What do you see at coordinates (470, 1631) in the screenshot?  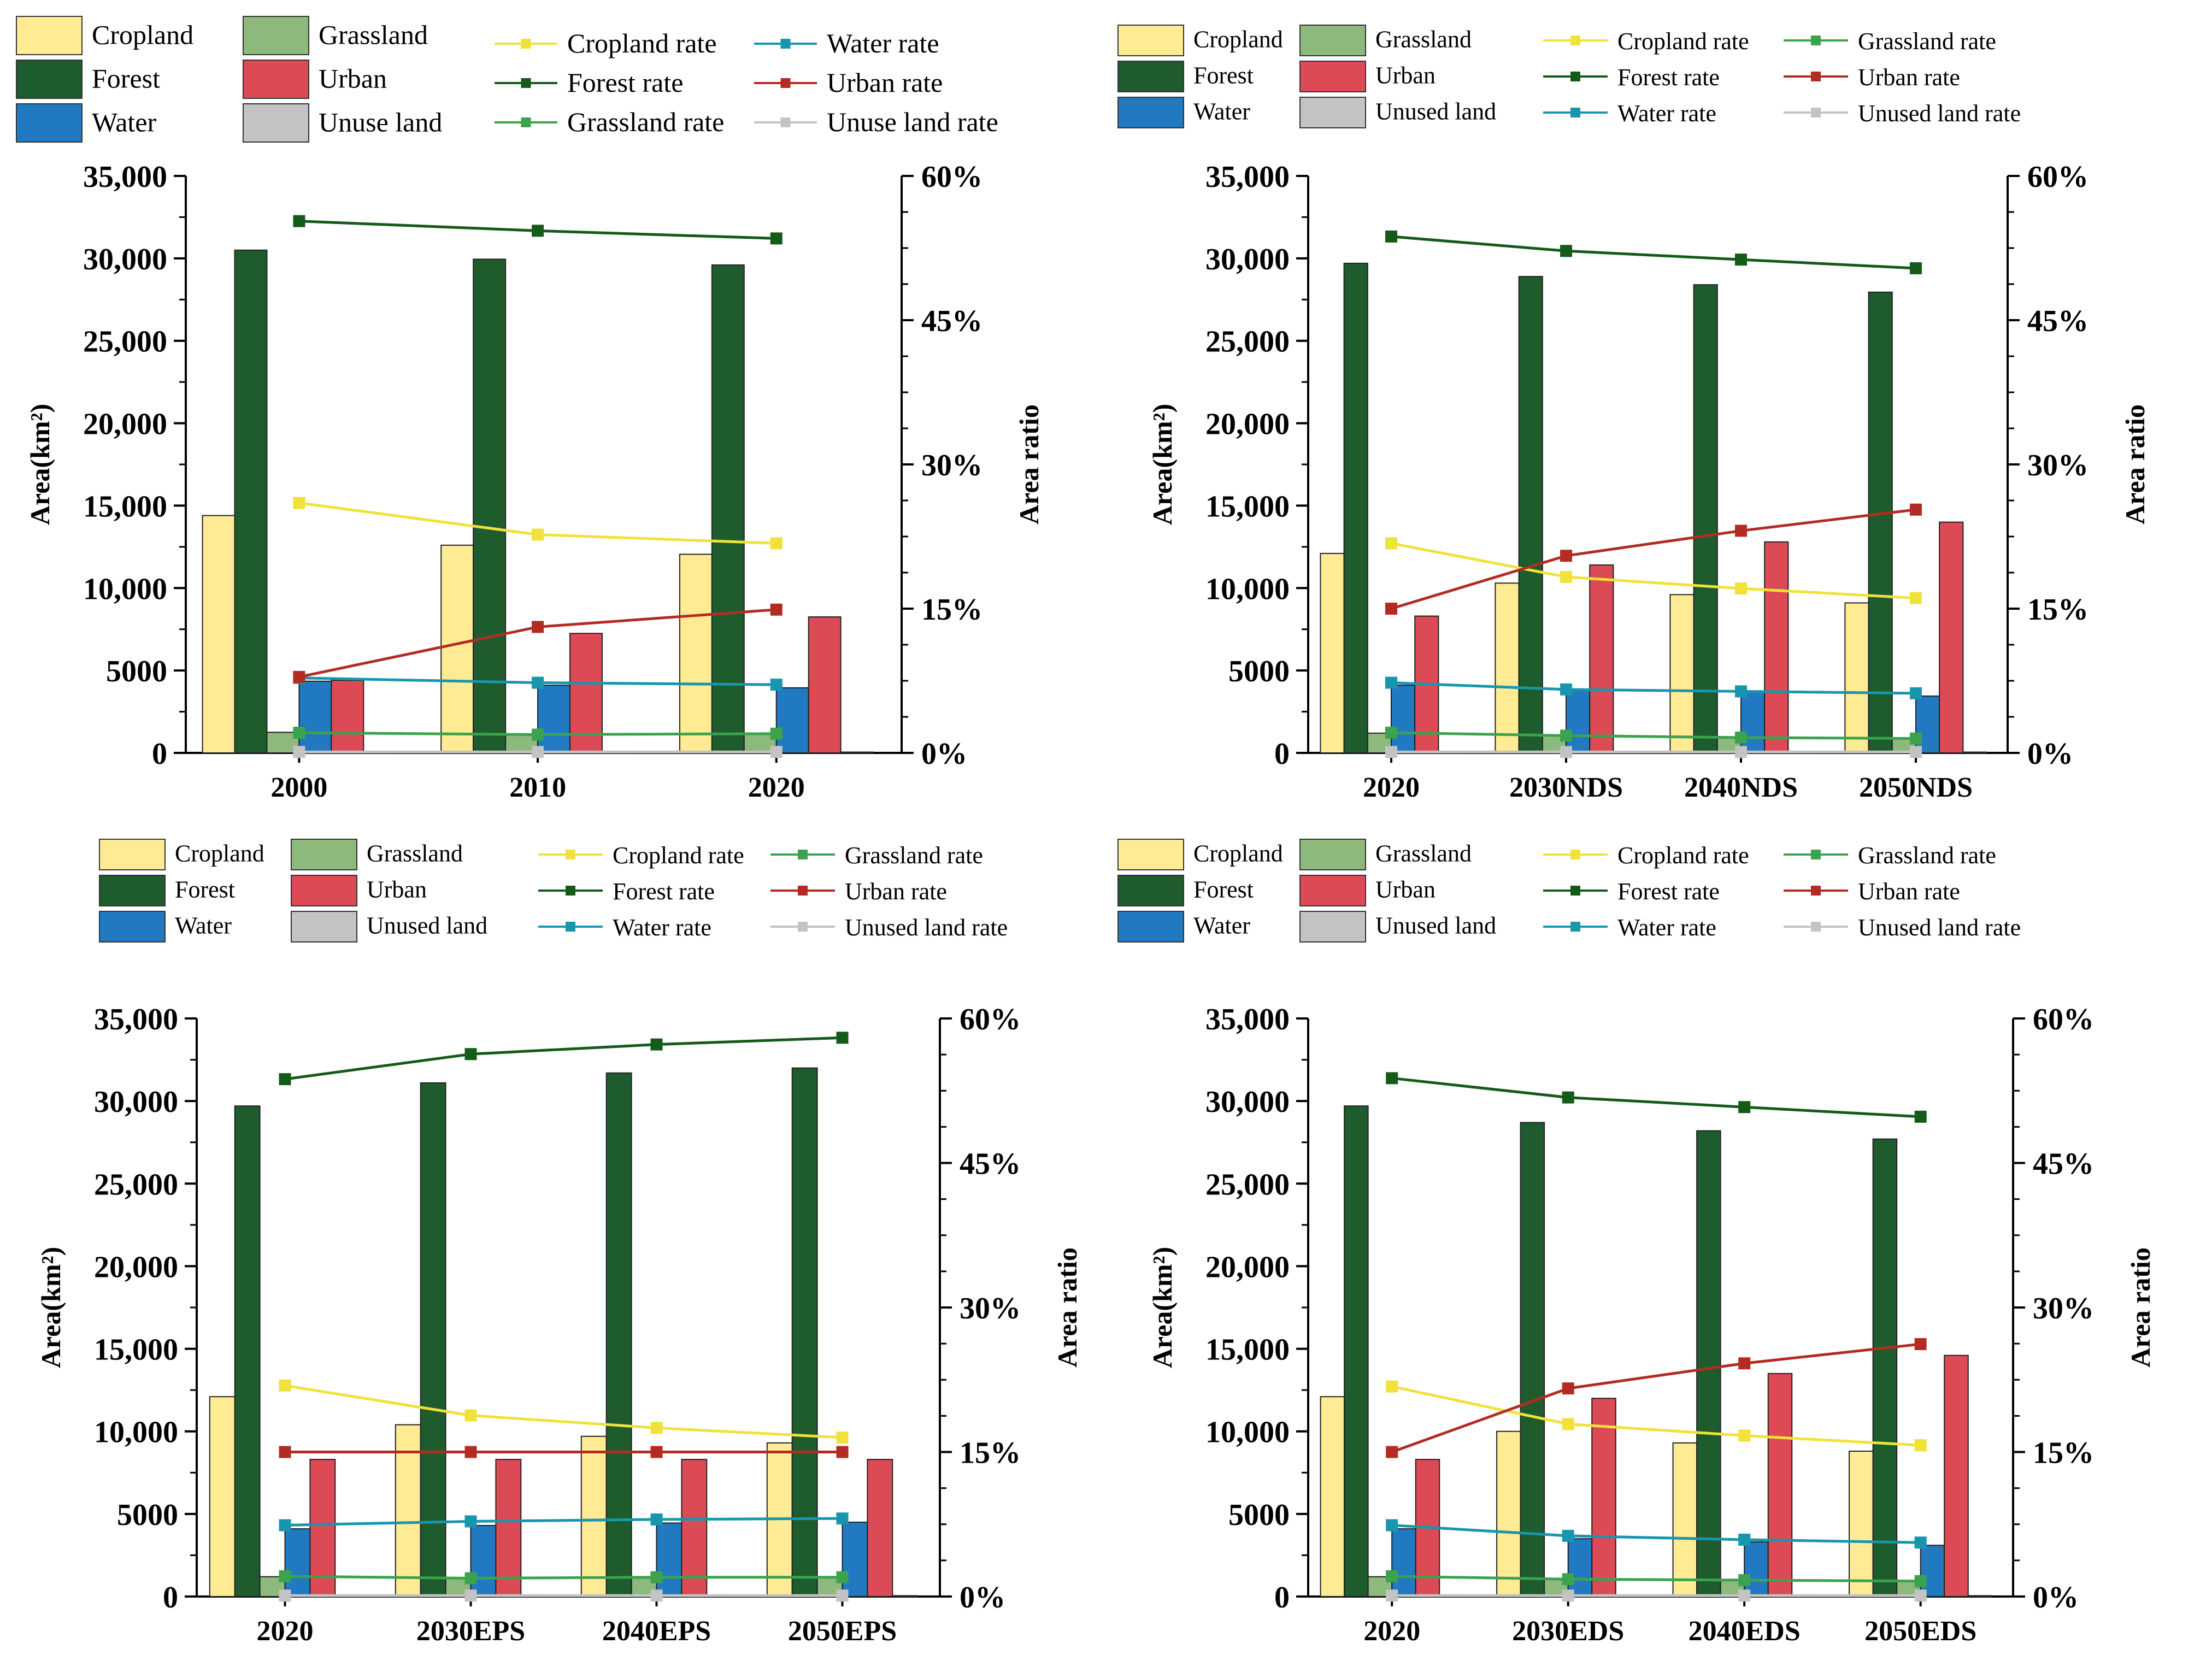 I see `x-tick-label: 2030EPS` at bounding box center [470, 1631].